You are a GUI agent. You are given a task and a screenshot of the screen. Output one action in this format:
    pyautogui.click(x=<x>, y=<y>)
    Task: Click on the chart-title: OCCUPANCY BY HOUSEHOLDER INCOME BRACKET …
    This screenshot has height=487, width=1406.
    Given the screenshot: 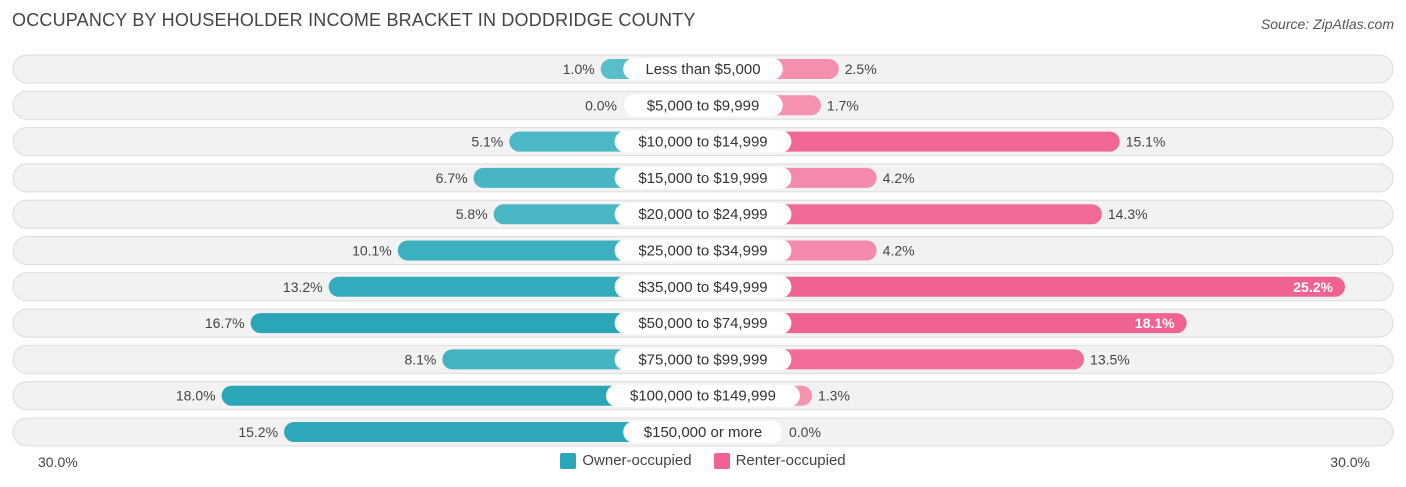 What is the action you would take?
    pyautogui.click(x=354, y=20)
    